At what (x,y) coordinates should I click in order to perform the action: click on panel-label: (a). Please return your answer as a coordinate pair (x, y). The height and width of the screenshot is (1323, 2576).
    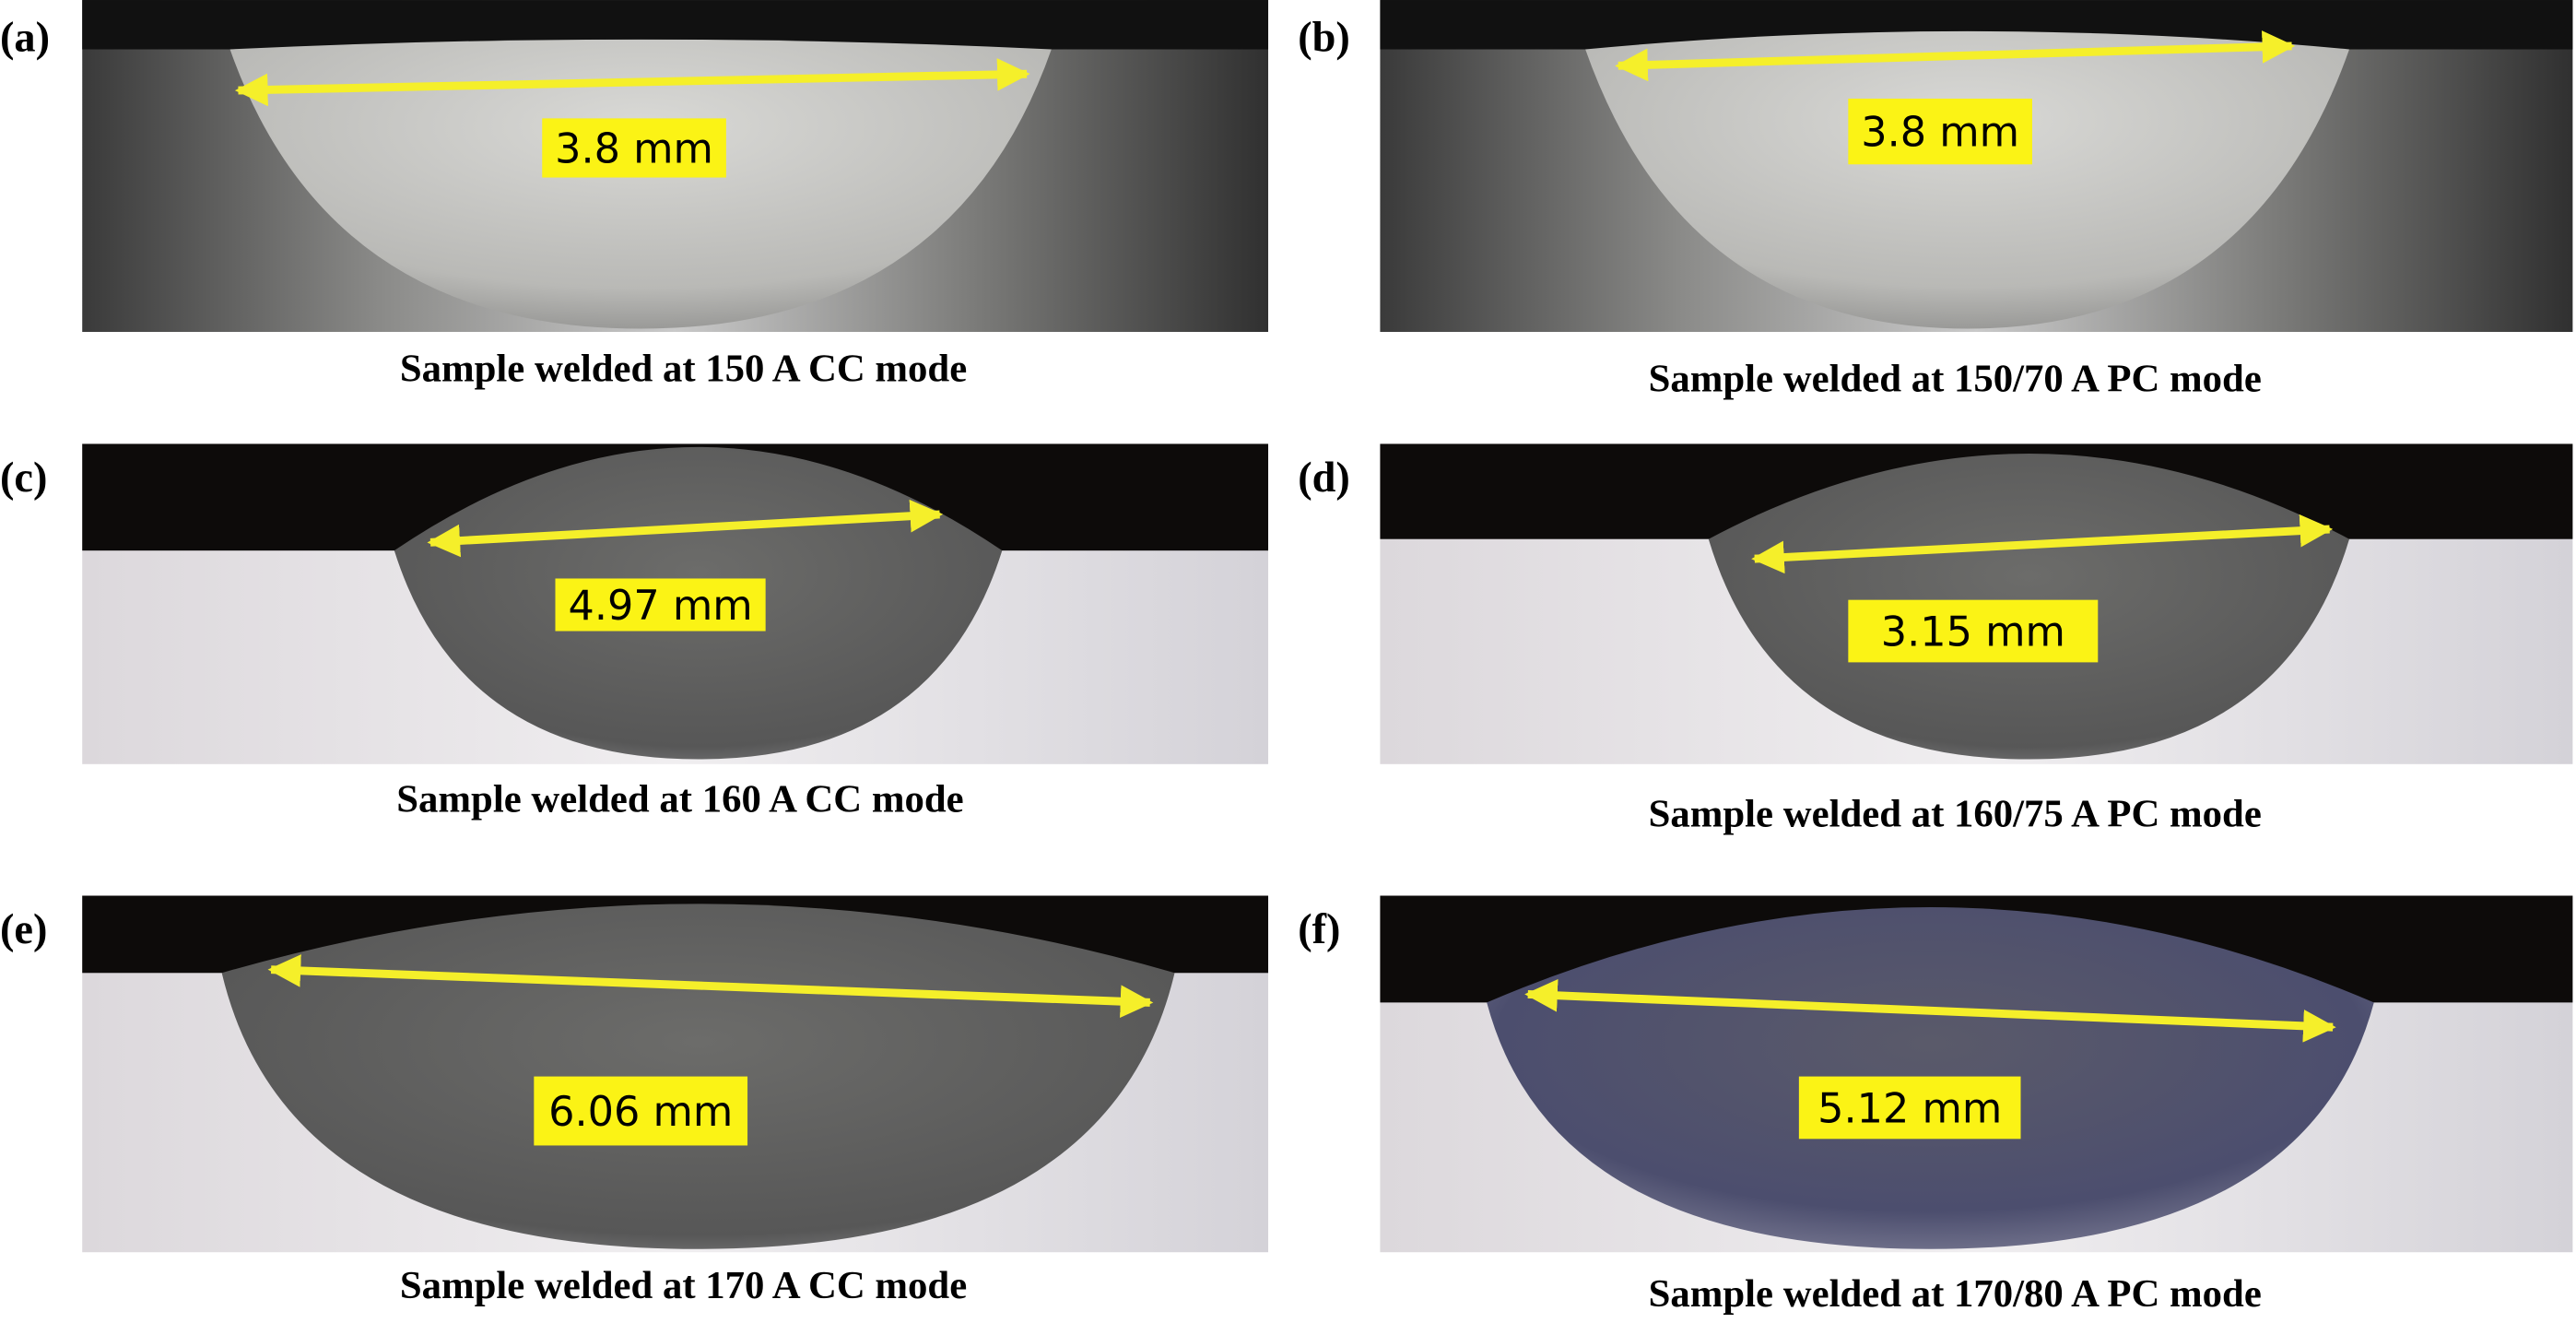
    Looking at the image, I should click on (25, 38).